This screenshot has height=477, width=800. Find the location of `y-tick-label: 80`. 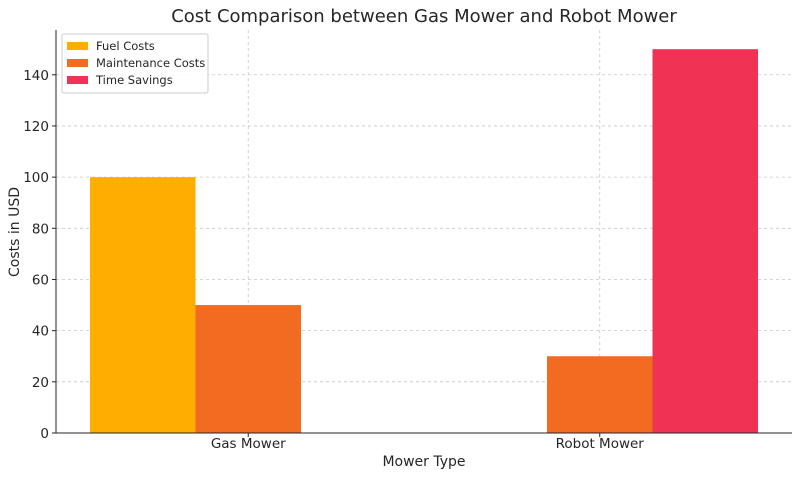

y-tick-label: 80 is located at coordinates (40, 229).